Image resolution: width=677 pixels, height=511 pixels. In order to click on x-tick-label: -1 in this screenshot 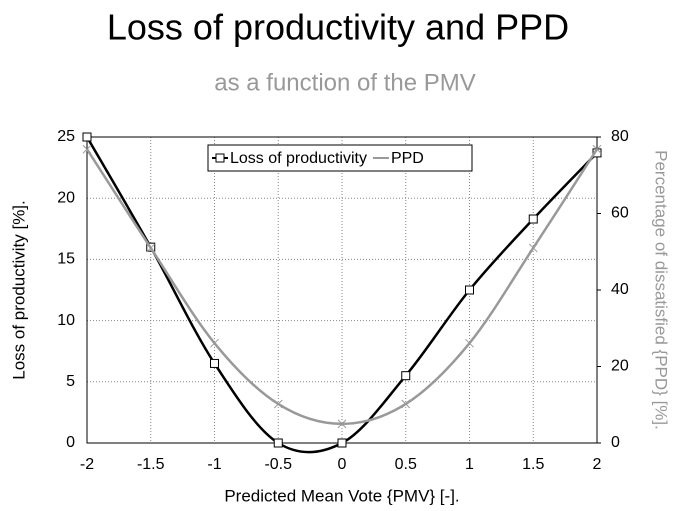, I will do `click(214, 464)`.